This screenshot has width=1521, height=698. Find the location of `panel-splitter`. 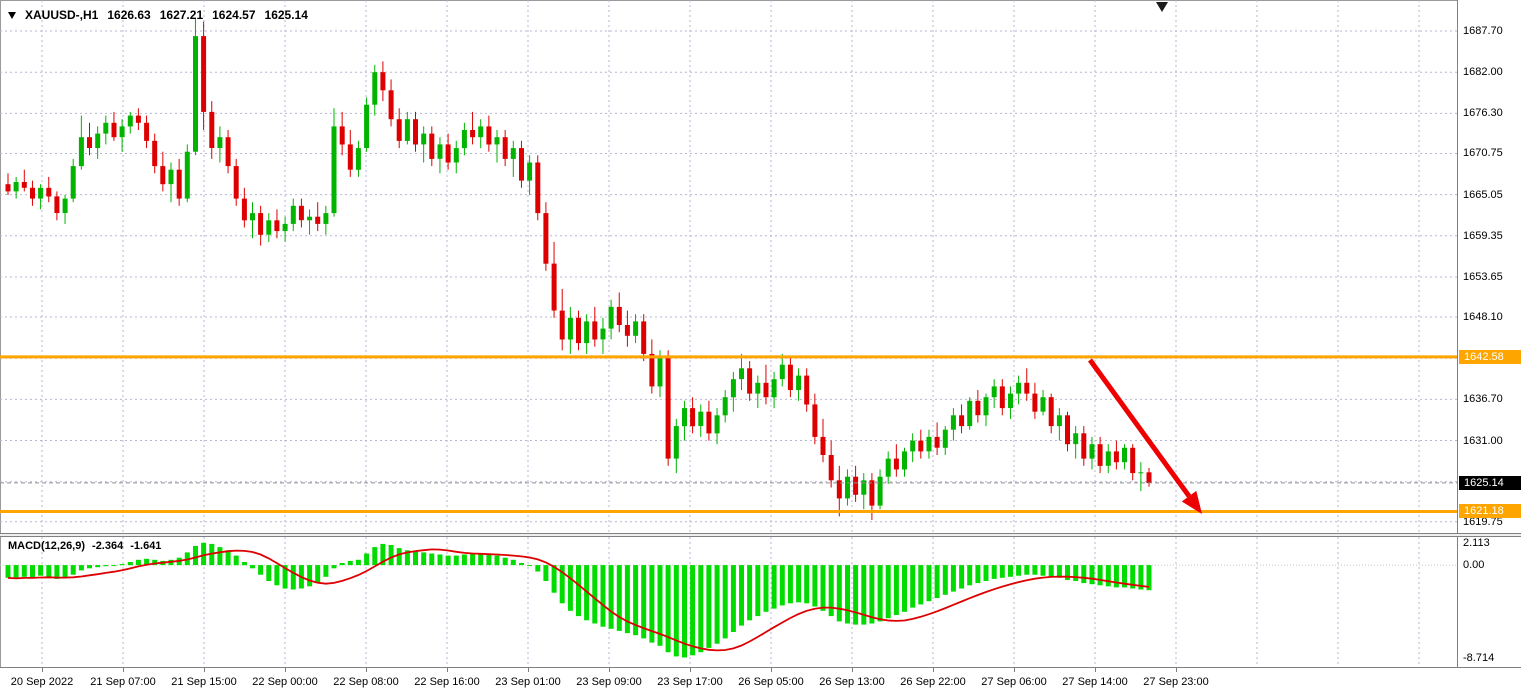

panel-splitter is located at coordinates (760, 535).